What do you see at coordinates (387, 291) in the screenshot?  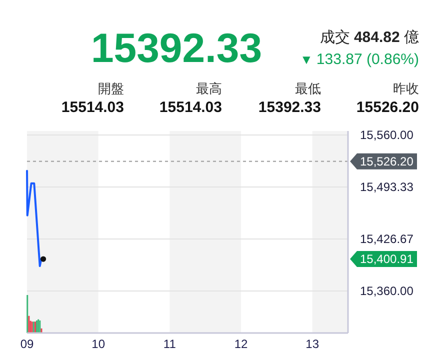 I see `y-tick-label: 15,360.00` at bounding box center [387, 291].